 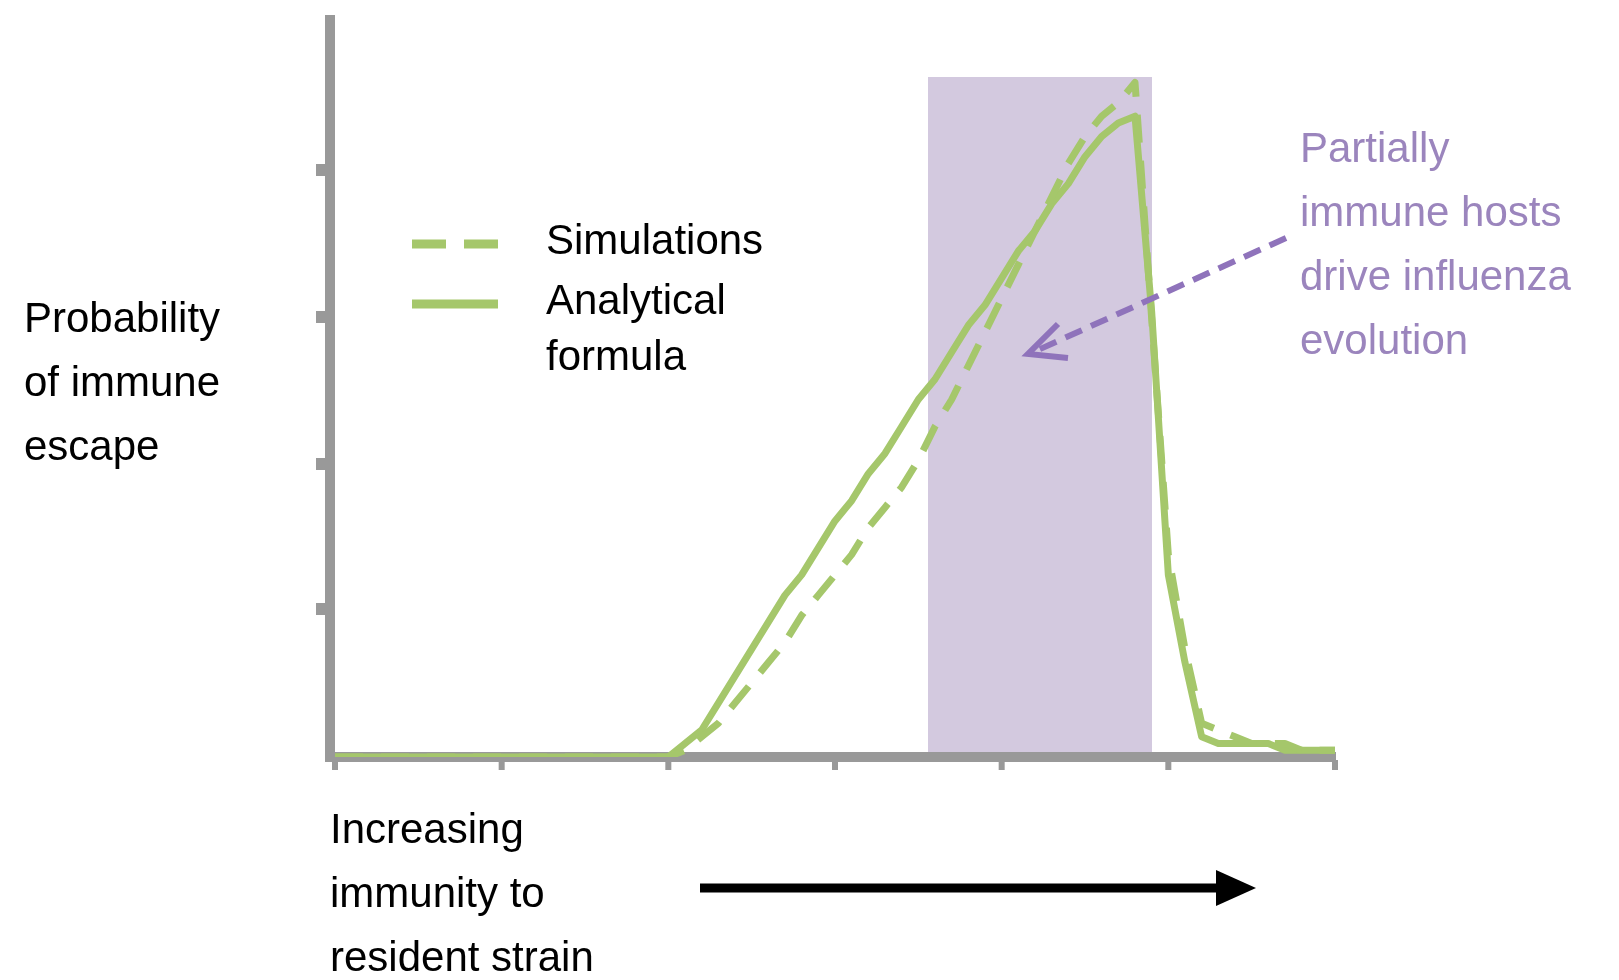 What do you see at coordinates (636, 328) in the screenshot?
I see `legend-label: Analytical formula` at bounding box center [636, 328].